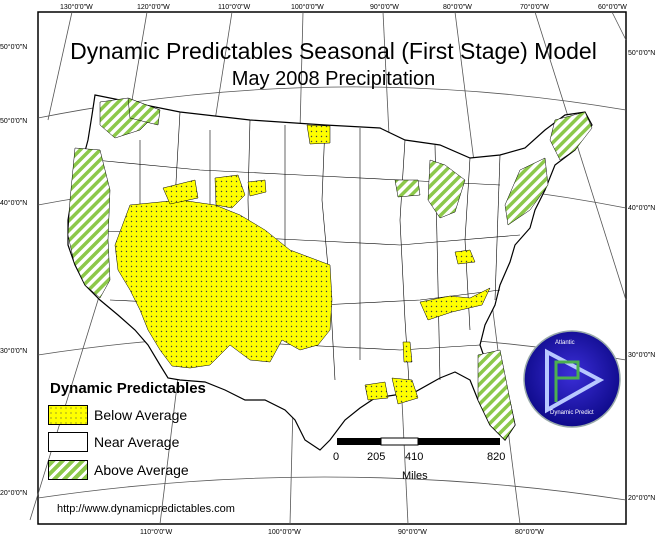  I want to click on lon-label: 60°0'0"W, so click(612, 7).